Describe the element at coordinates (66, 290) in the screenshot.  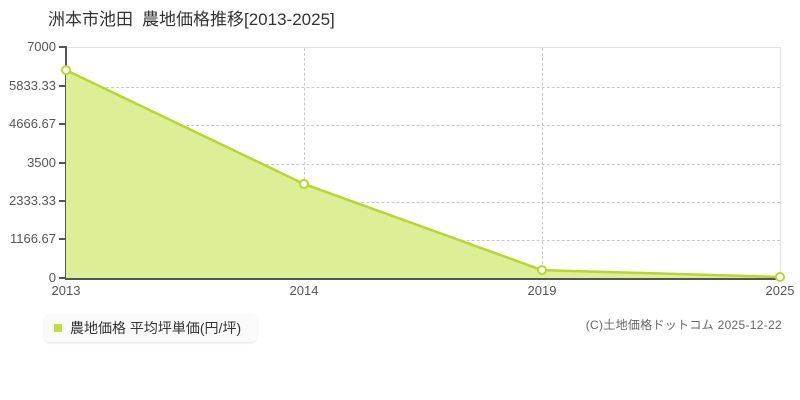
I see `x-axis-label: 2013` at that location.